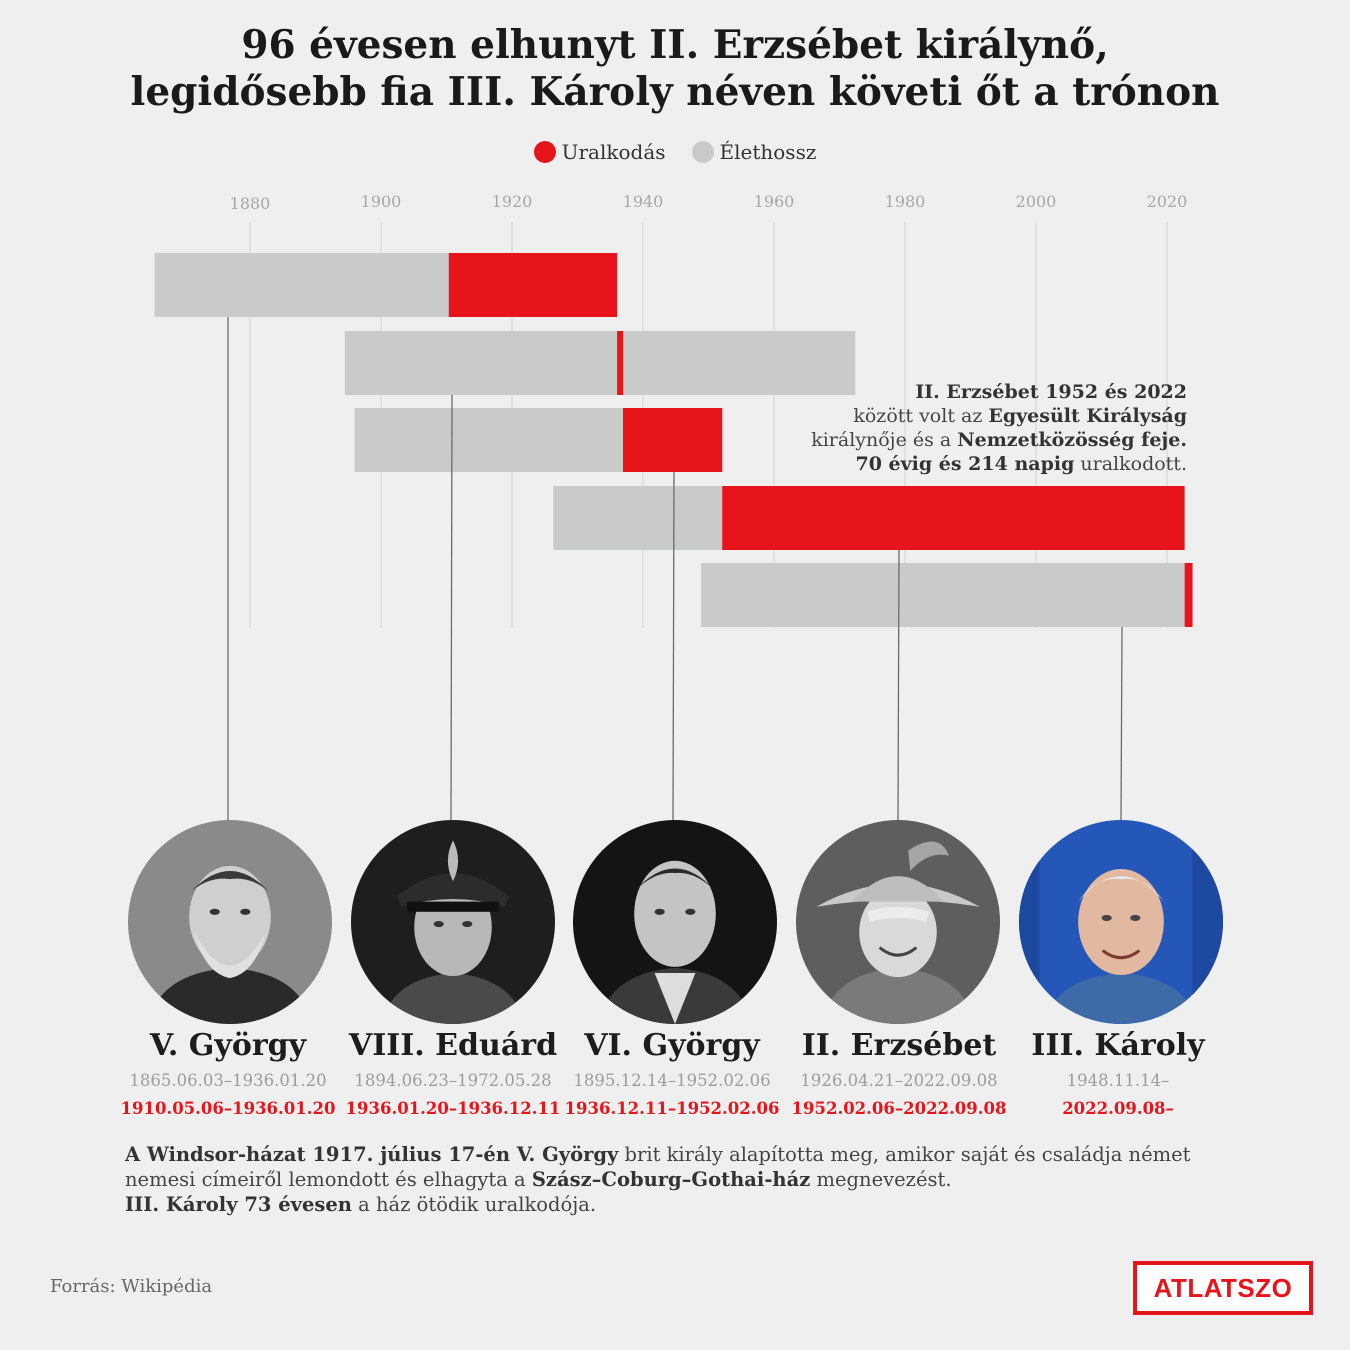  What do you see at coordinates (899, 1080) in the screenshot?
I see `life-dates-elizabeth-ii: 1926.04.21–2022.09.08` at bounding box center [899, 1080].